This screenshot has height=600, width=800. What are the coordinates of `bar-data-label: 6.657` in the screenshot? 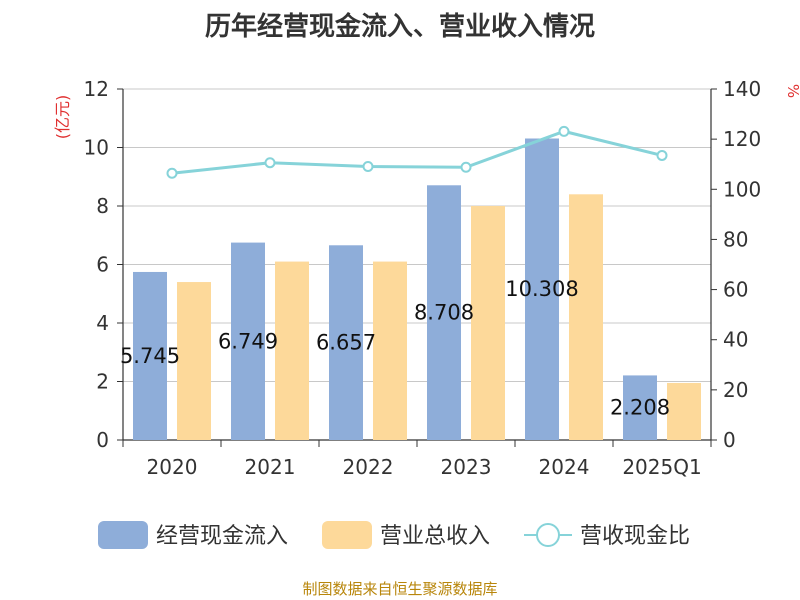 It's located at (346, 343).